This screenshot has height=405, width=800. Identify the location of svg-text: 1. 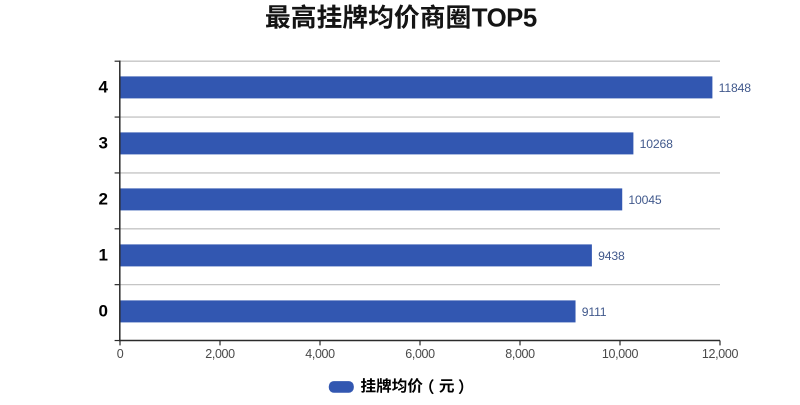
(103, 255).